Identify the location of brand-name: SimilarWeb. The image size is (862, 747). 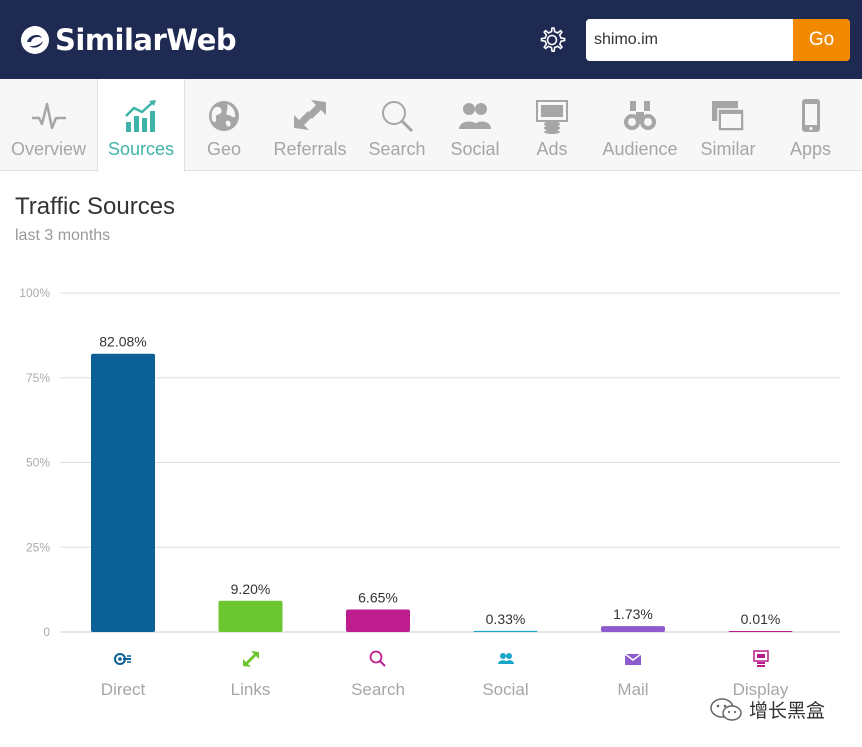
(146, 40).